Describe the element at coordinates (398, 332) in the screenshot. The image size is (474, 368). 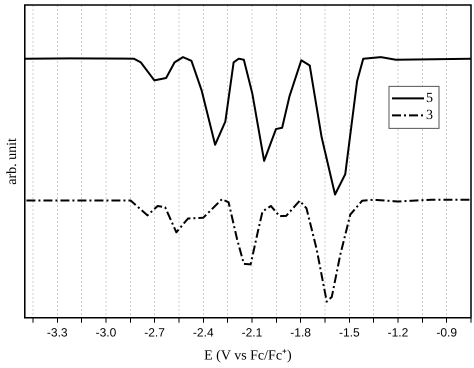
I see `x-tick-label: -1.2` at that location.